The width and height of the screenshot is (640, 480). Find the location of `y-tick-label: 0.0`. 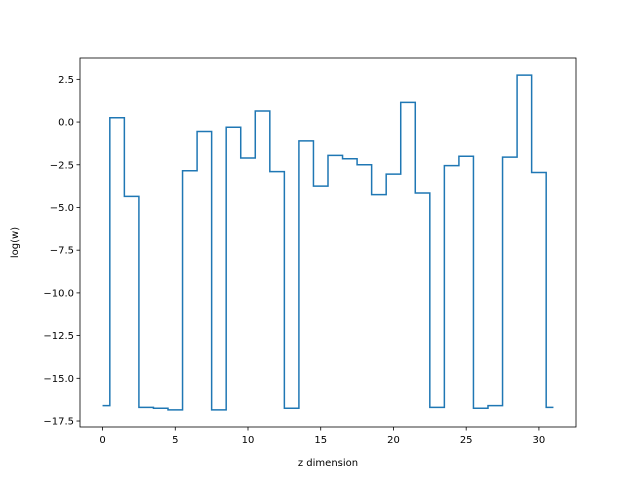

y-tick-label: 0.0 is located at coordinates (66, 123).